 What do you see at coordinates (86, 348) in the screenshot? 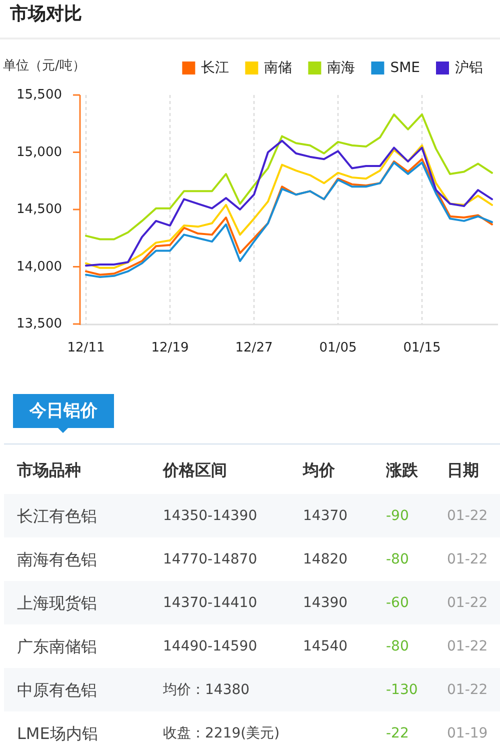
I see `x-tick-label: 12/11` at bounding box center [86, 348].